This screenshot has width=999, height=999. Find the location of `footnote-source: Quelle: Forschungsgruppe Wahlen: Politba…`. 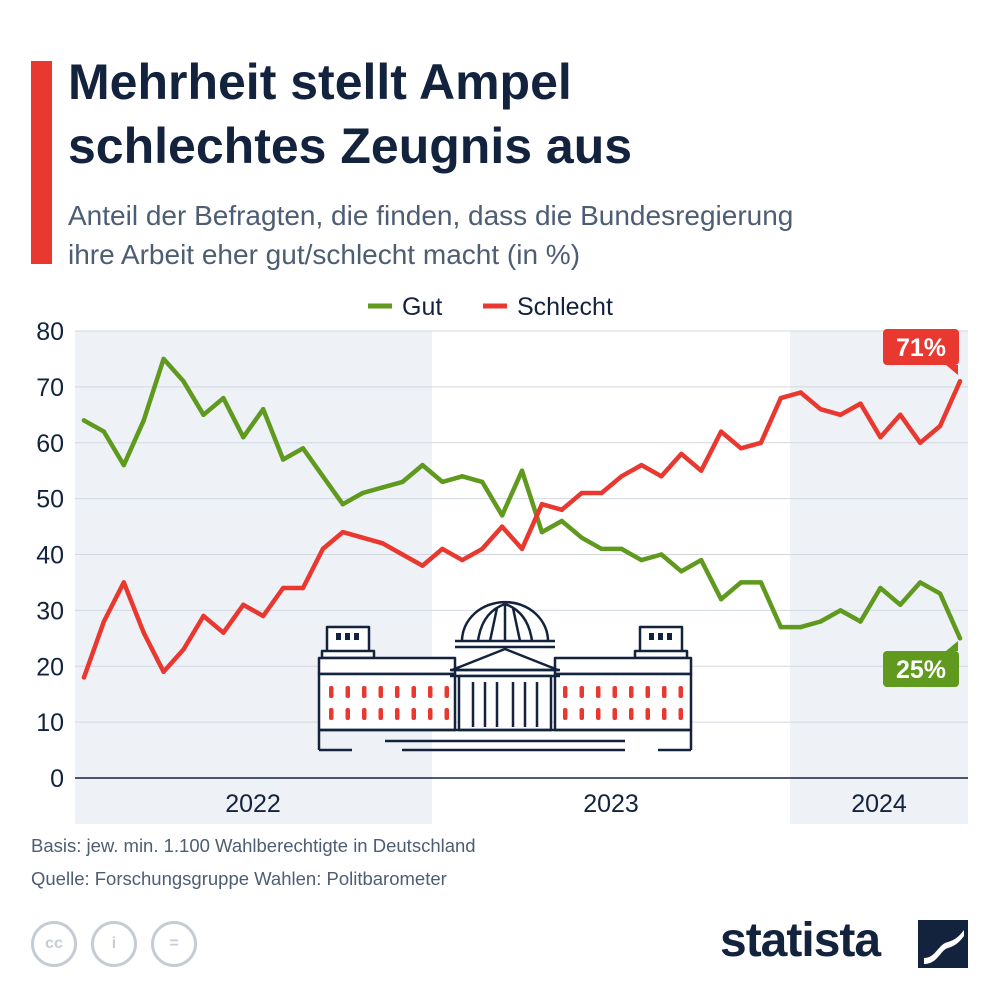

footnote-source: Quelle: Forschungsgruppe Wahlen: Politba… is located at coordinates (239, 878).